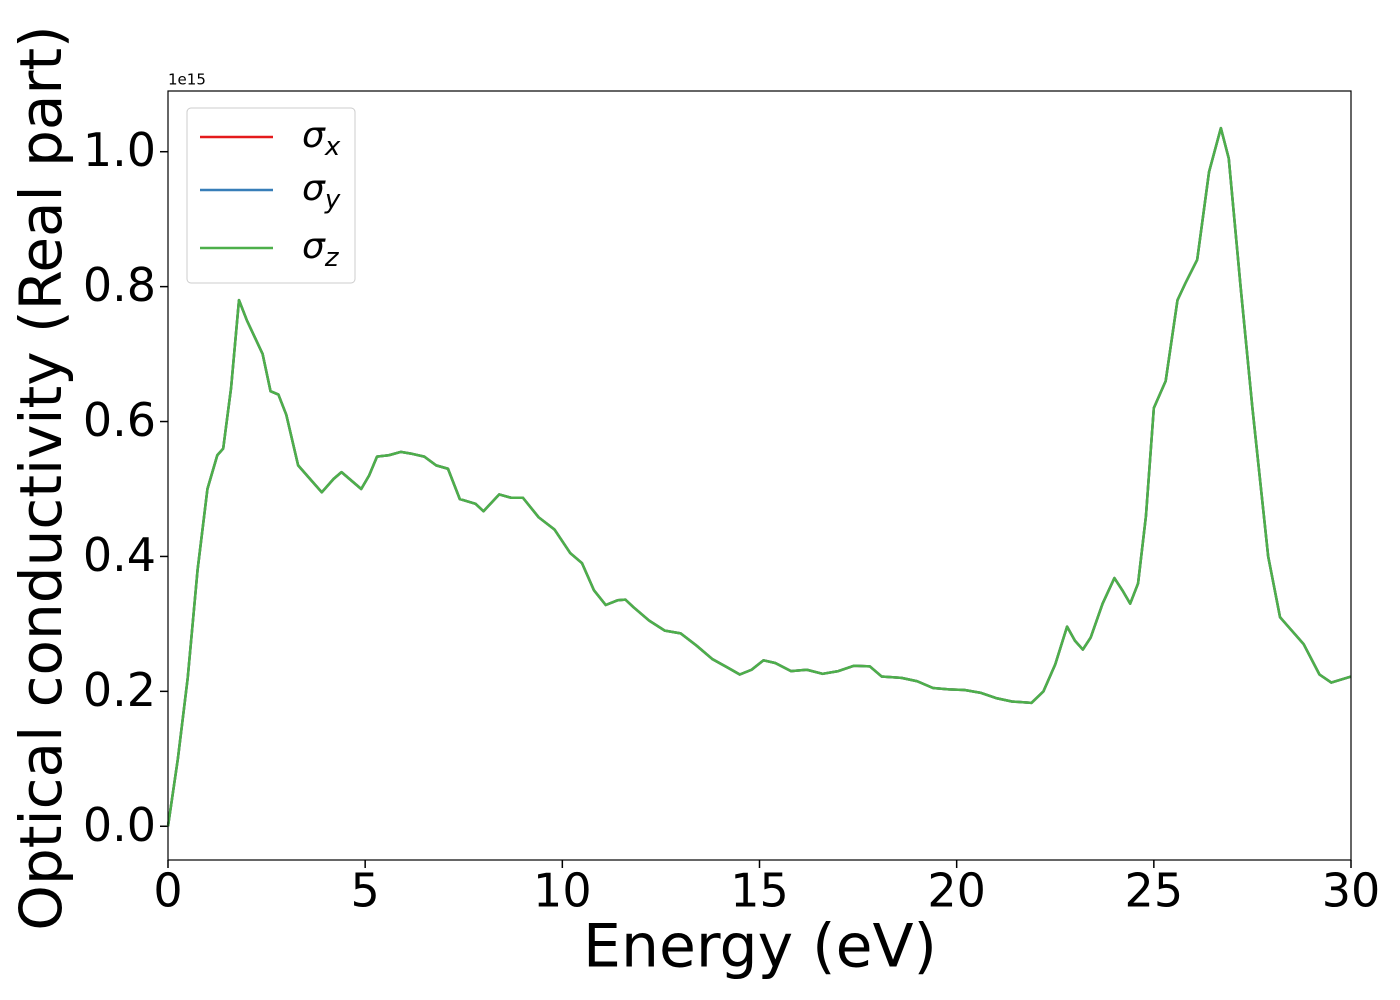 The height and width of the screenshot is (1000, 1400). I want to click on y-tick-label: 0.4, so click(119, 555).